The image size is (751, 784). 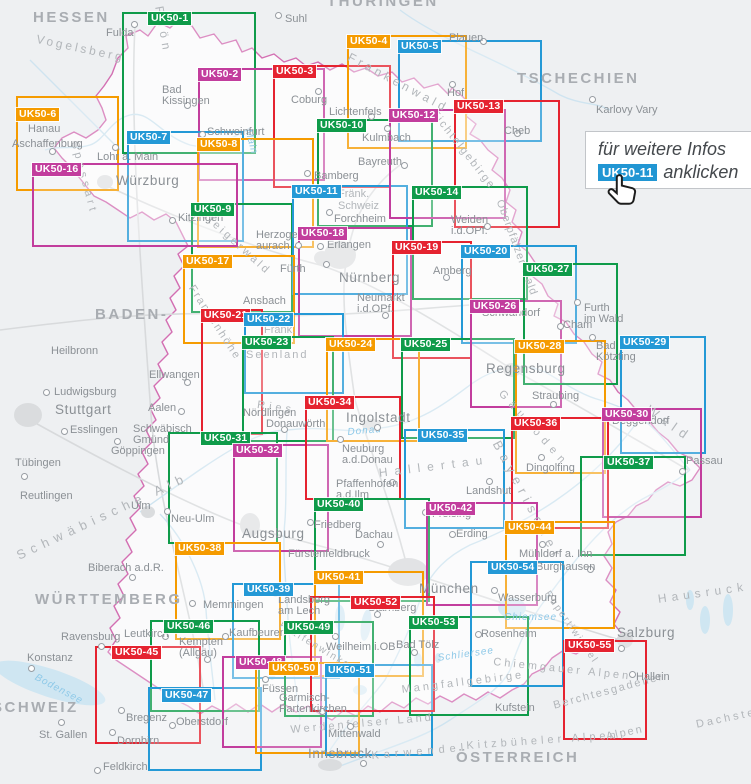 What do you see at coordinates (270, 413) in the screenshot?
I see `city-label: Nördlingen` at bounding box center [270, 413].